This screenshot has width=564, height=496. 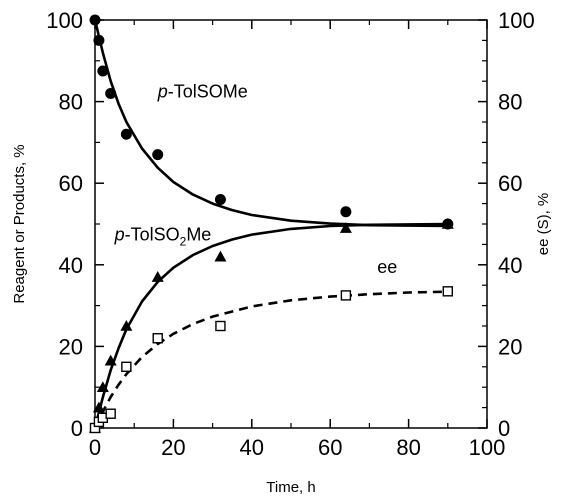 What do you see at coordinates (510, 183) in the screenshot?
I see `y2-tick-label: 60` at bounding box center [510, 183].